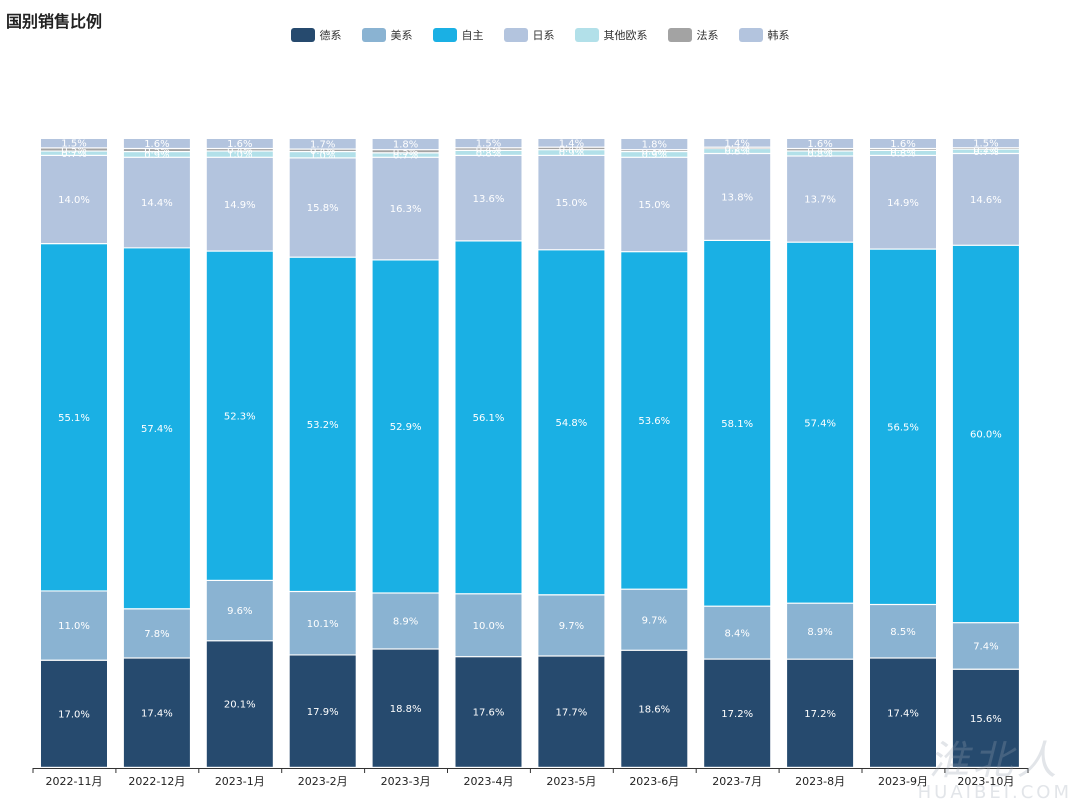  I want to click on data-label: 14.6%, so click(986, 200).